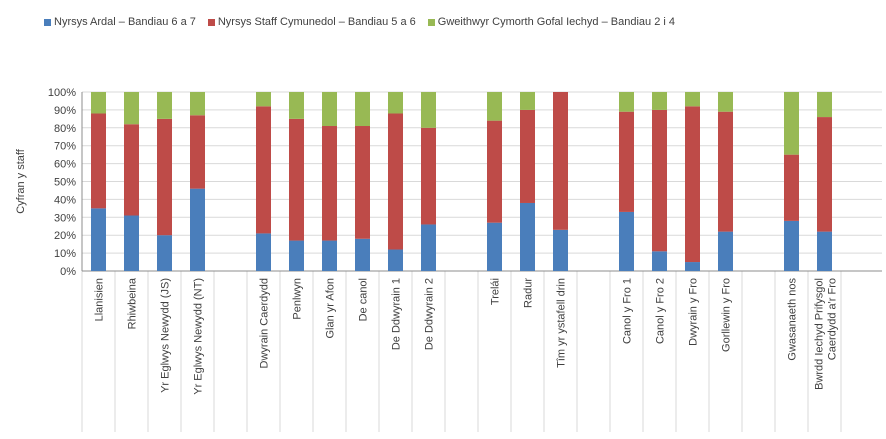 The height and width of the screenshot is (439, 886). Describe the element at coordinates (661, 311) in the screenshot. I see `x-category-label: Canol y Fro 2` at that location.